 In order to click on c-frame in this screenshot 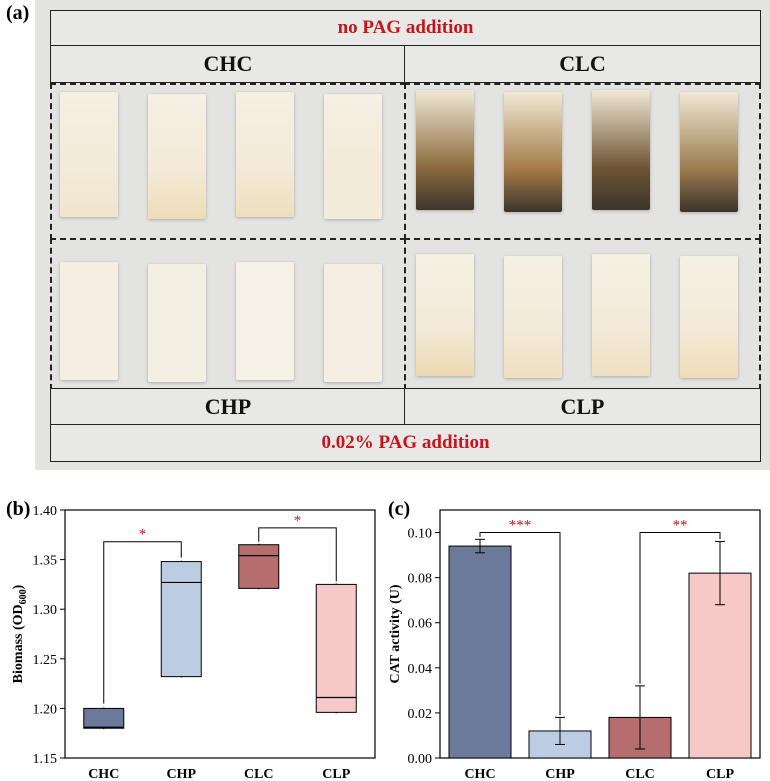, I will do `click(600, 634)`.